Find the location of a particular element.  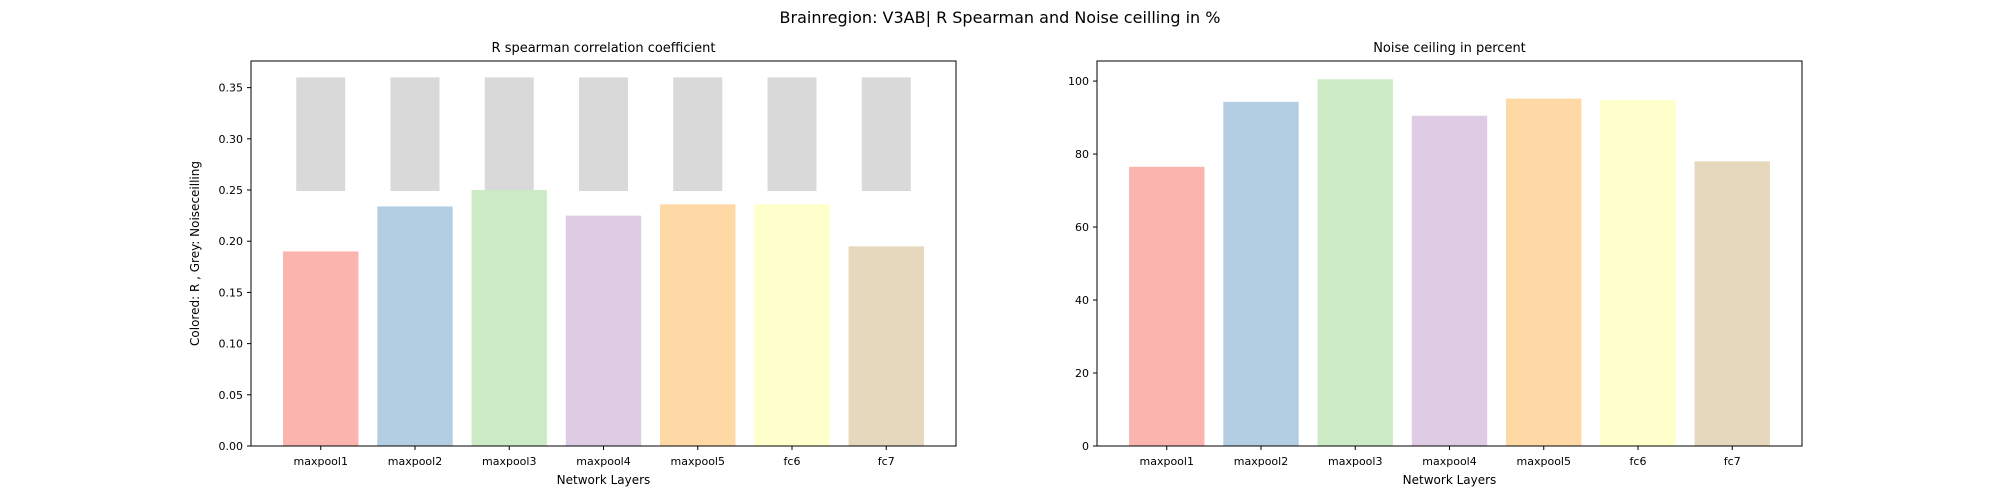

y-tick-label: 60 is located at coordinates (1082, 227).